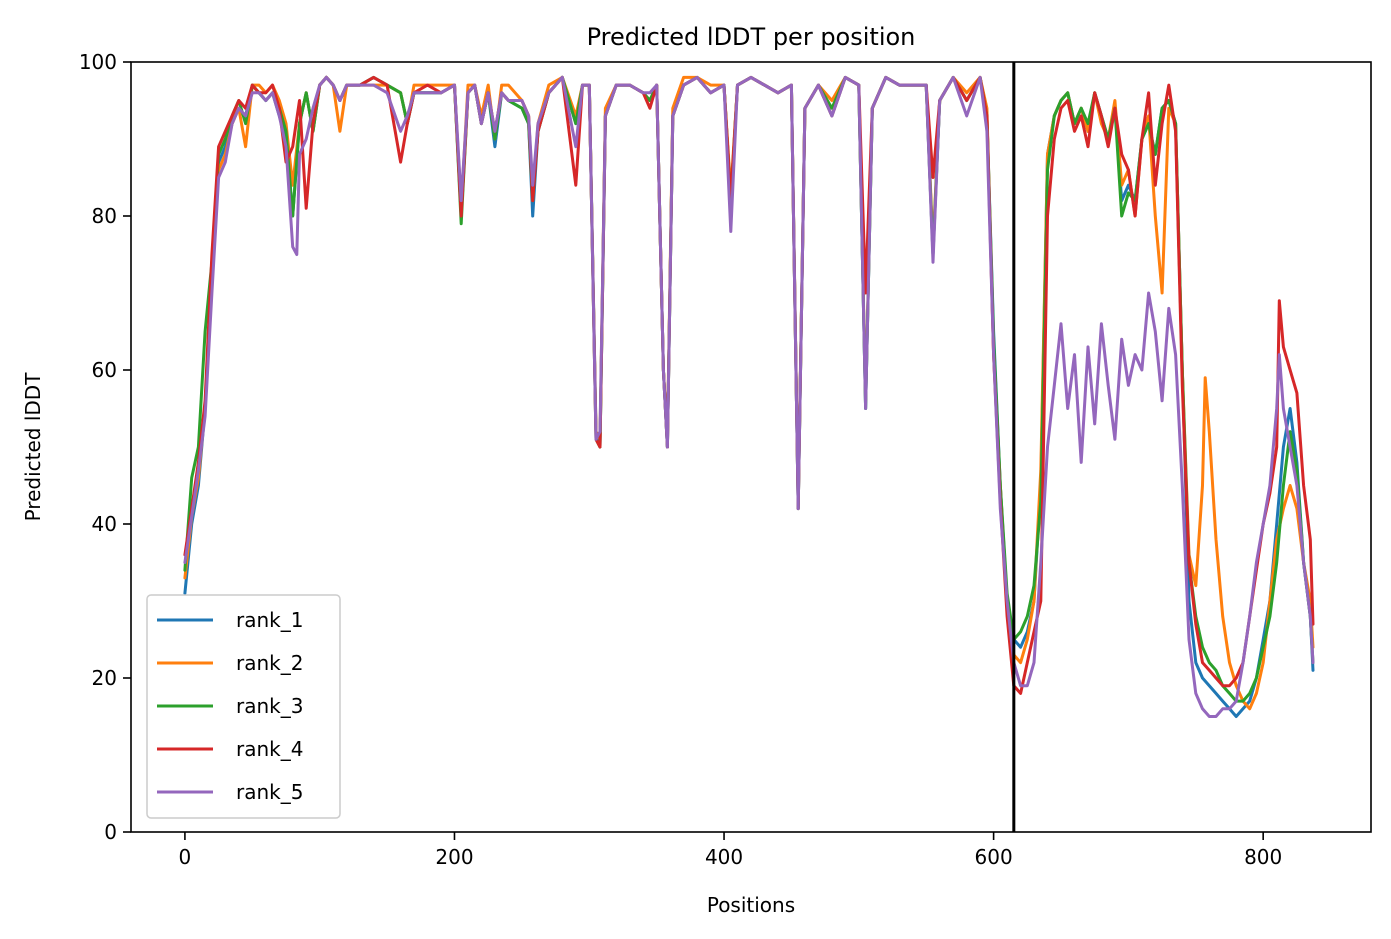 The height and width of the screenshot is (939, 1391). I want to click on legend-label-rank-5: rank_5, so click(269, 792).